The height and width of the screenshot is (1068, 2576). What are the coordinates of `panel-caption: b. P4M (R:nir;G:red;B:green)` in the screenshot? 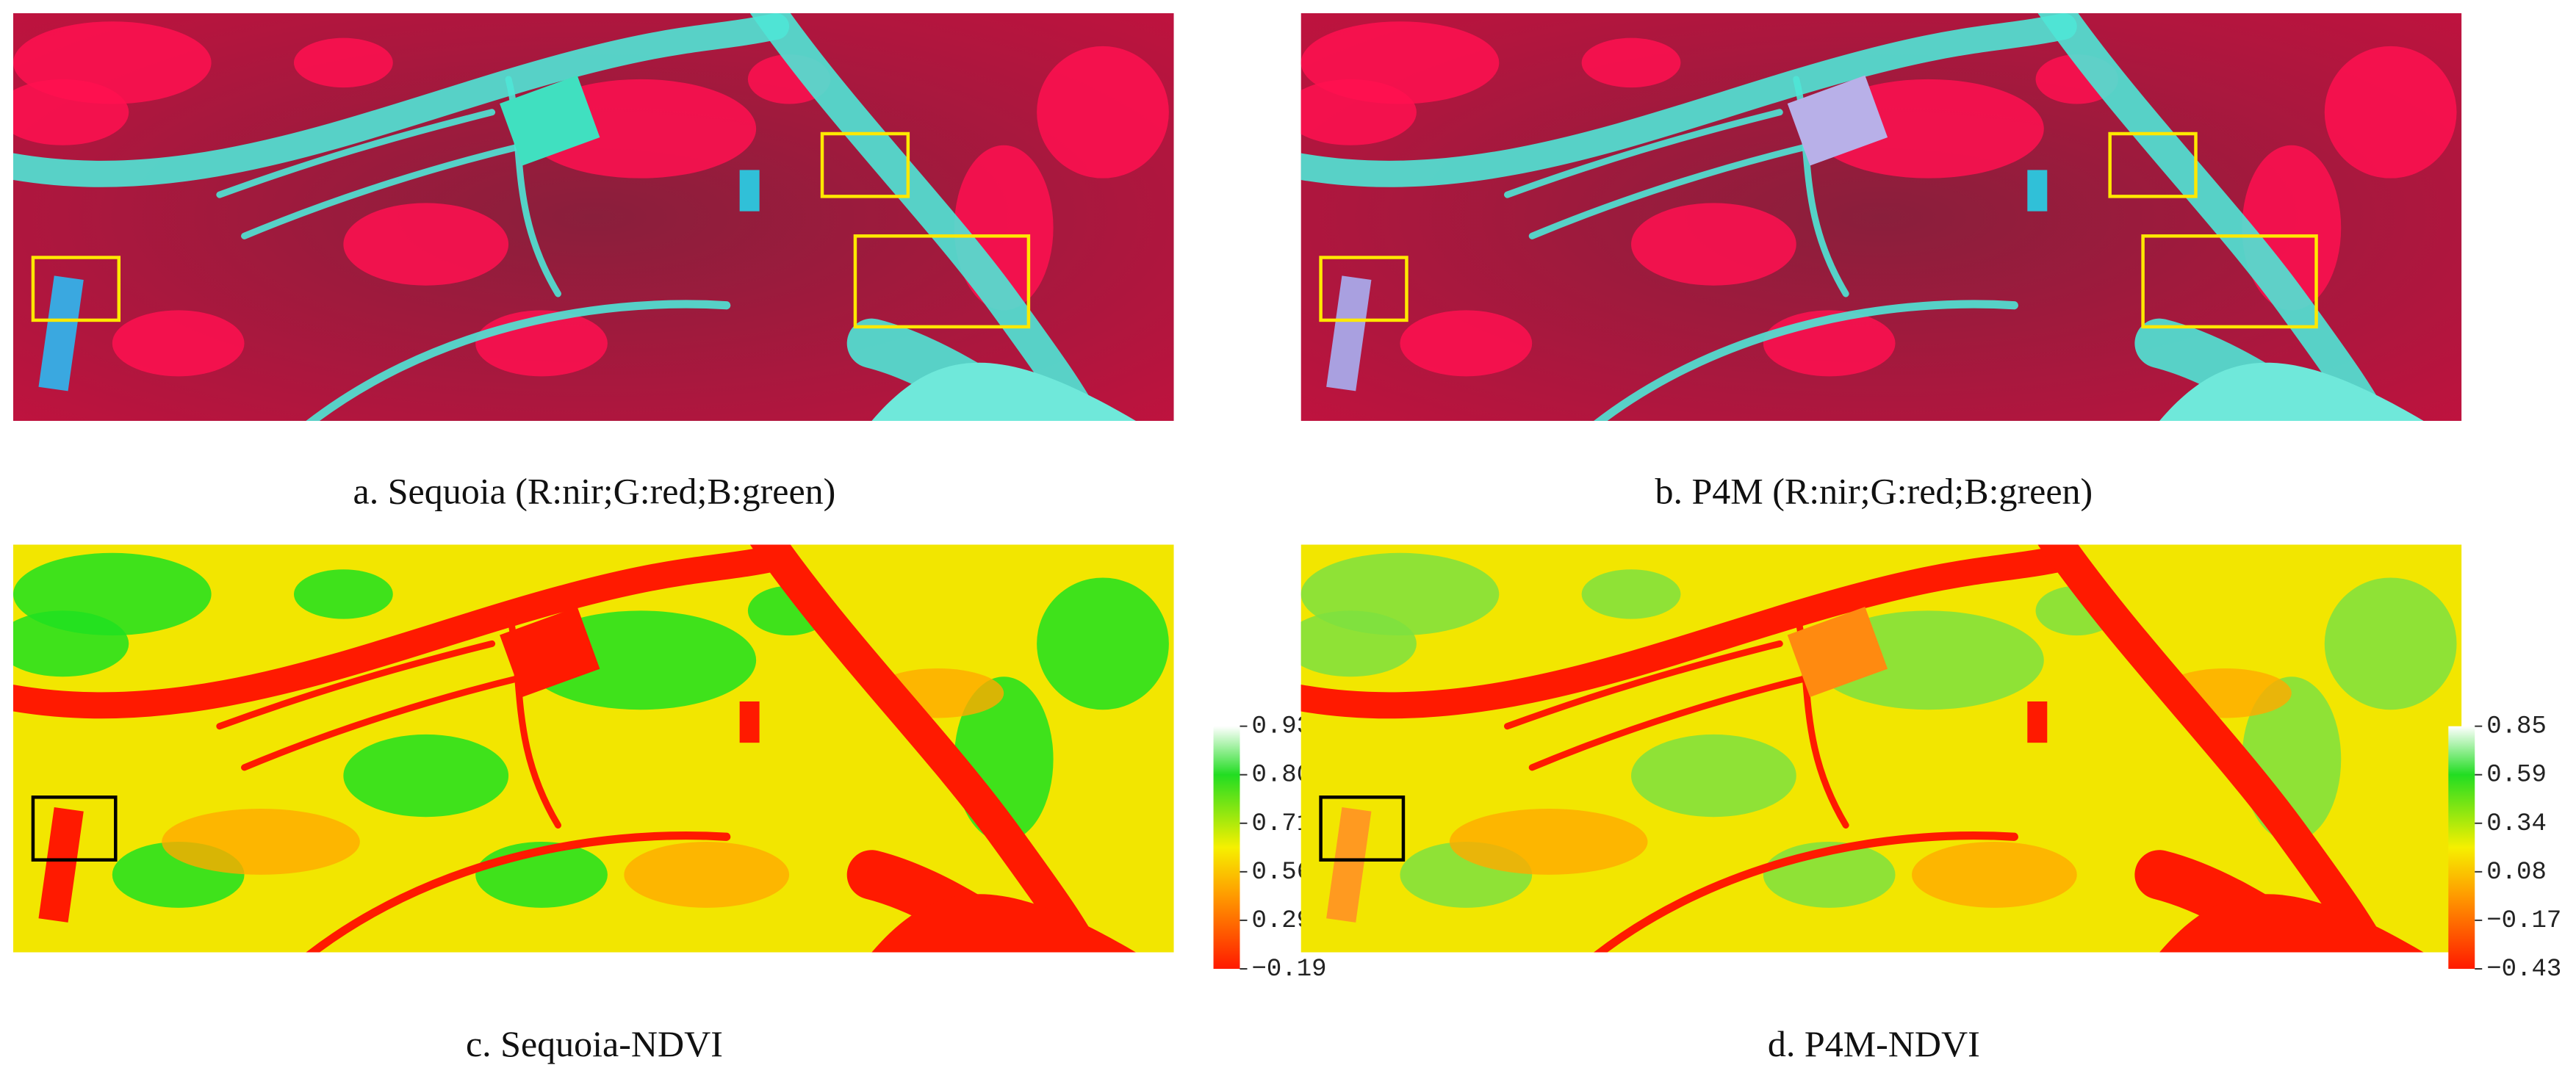 It's located at (1874, 490).